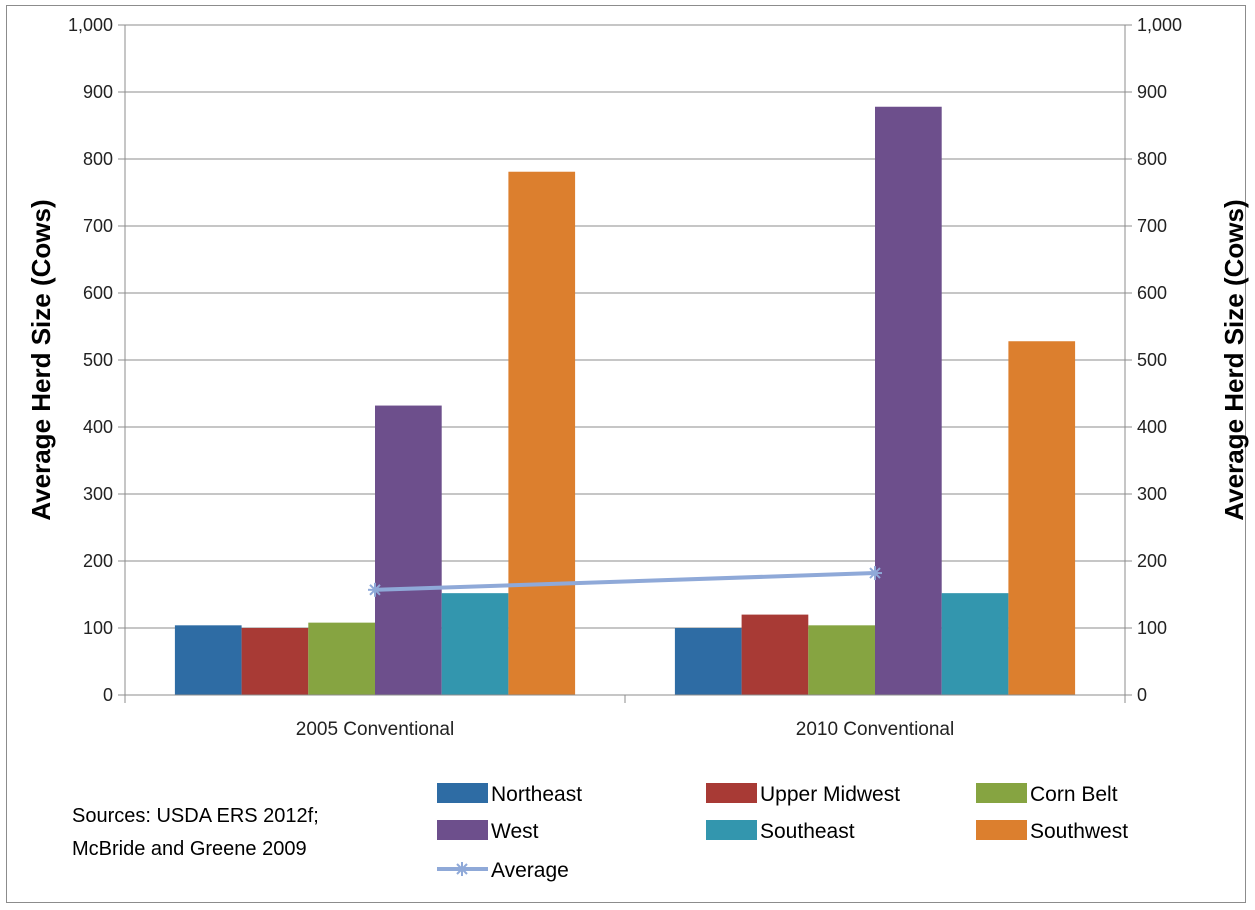 The height and width of the screenshot is (910, 1255). I want to click on y-tick-label-left: 700, so click(98, 226).